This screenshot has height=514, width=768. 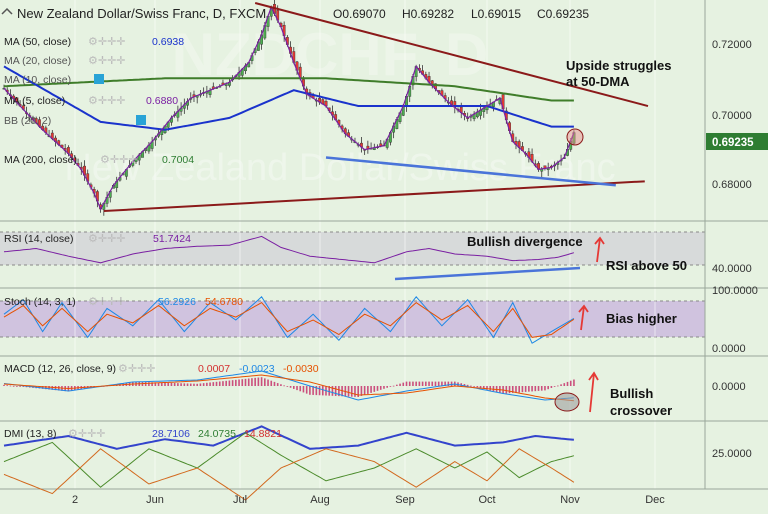 What do you see at coordinates (486, 500) in the screenshot?
I see `time-axis-label: Oct` at bounding box center [486, 500].